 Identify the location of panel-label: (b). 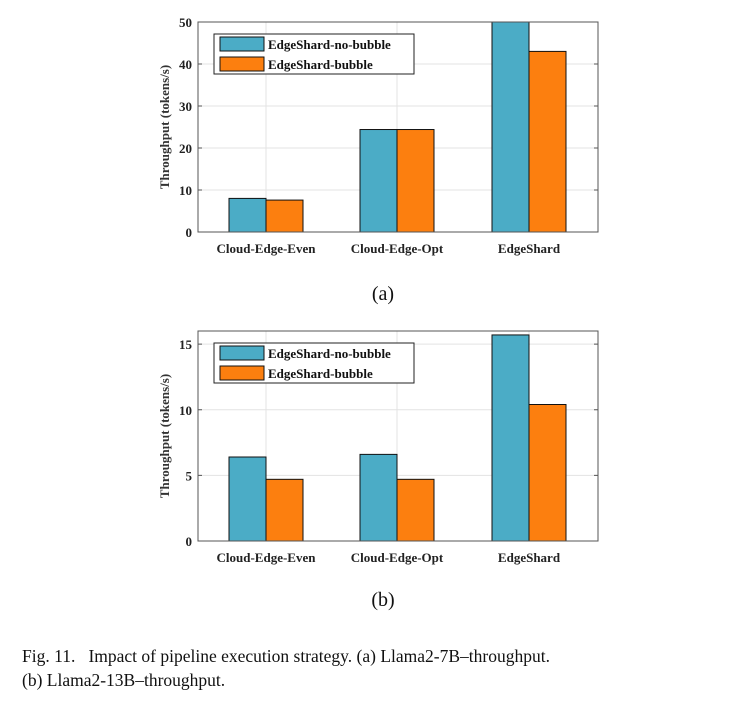
(382, 600).